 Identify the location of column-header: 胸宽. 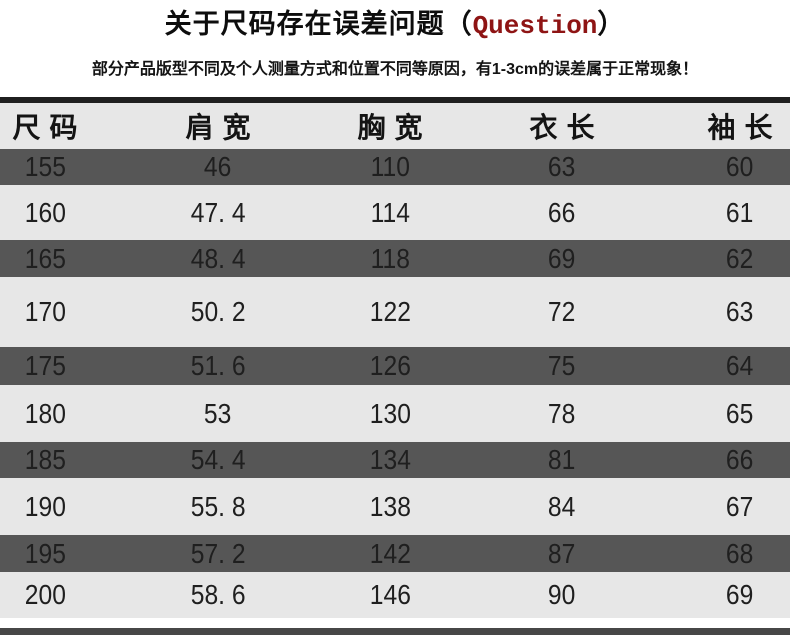
(390, 126).